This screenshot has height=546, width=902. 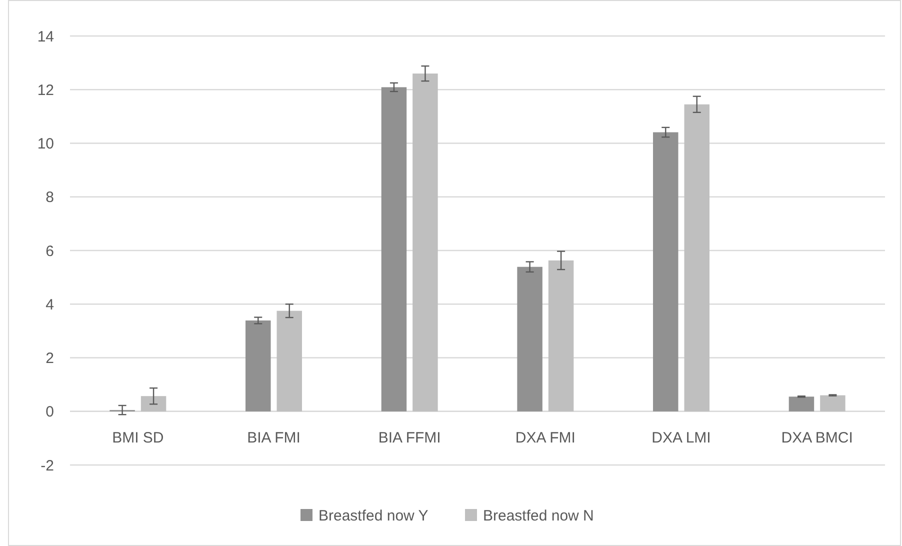 What do you see at coordinates (50, 412) in the screenshot?
I see `y-tick-label: 0` at bounding box center [50, 412].